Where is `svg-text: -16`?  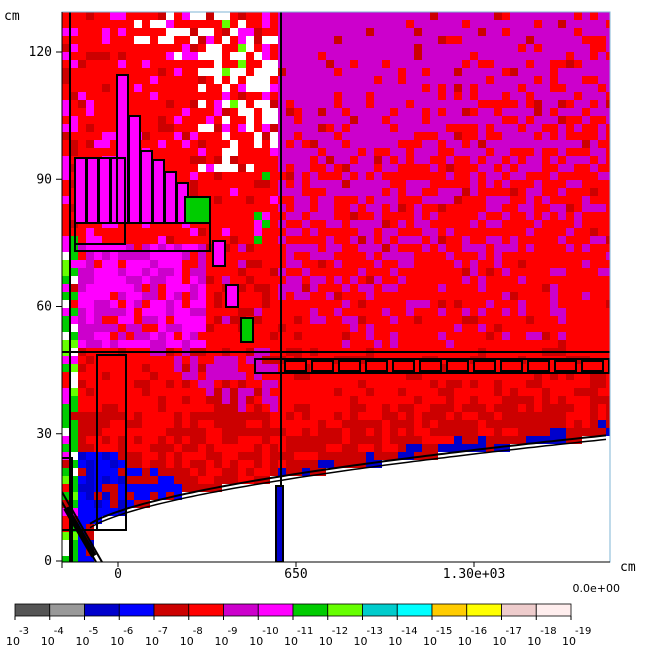 svg-text: -16 is located at coordinates (479, 631).